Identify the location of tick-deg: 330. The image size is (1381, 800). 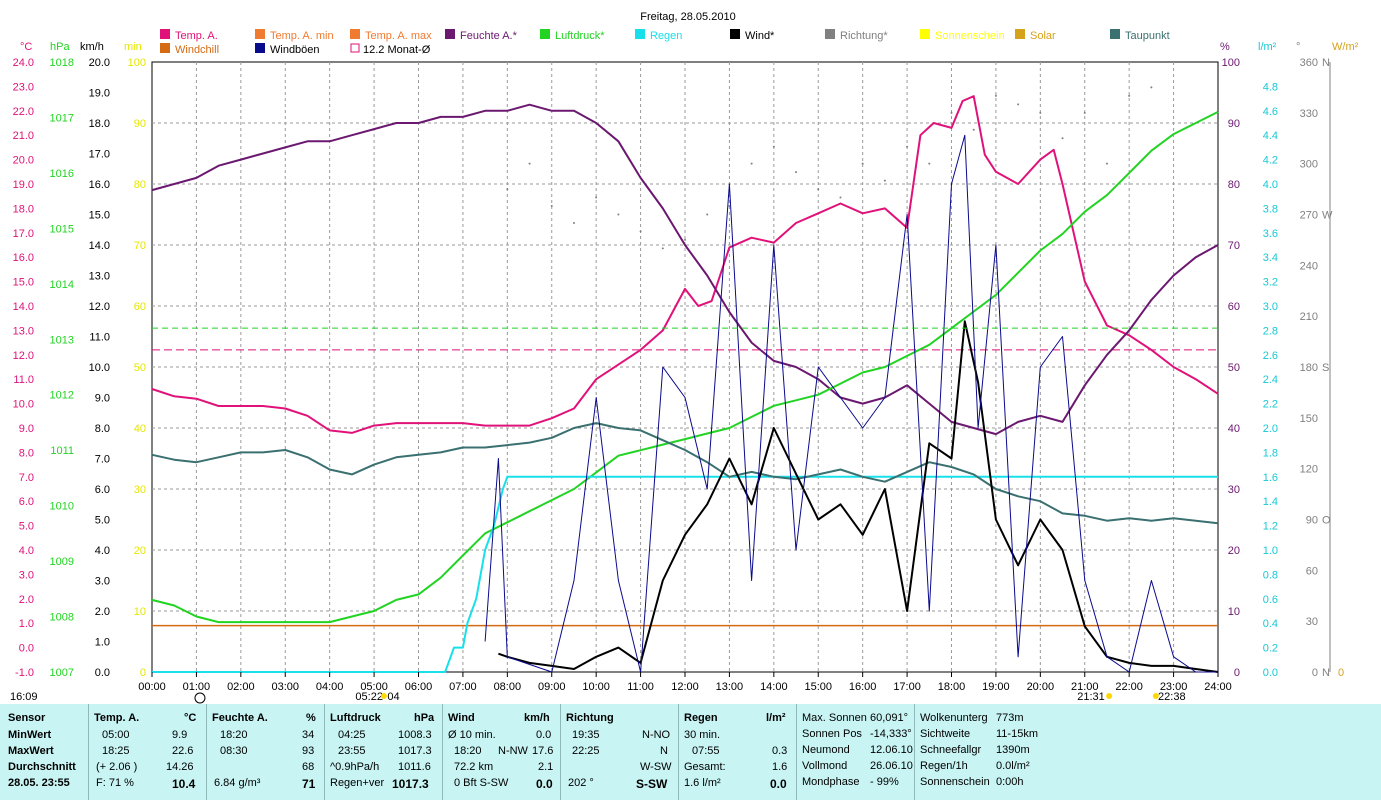
(1309, 114).